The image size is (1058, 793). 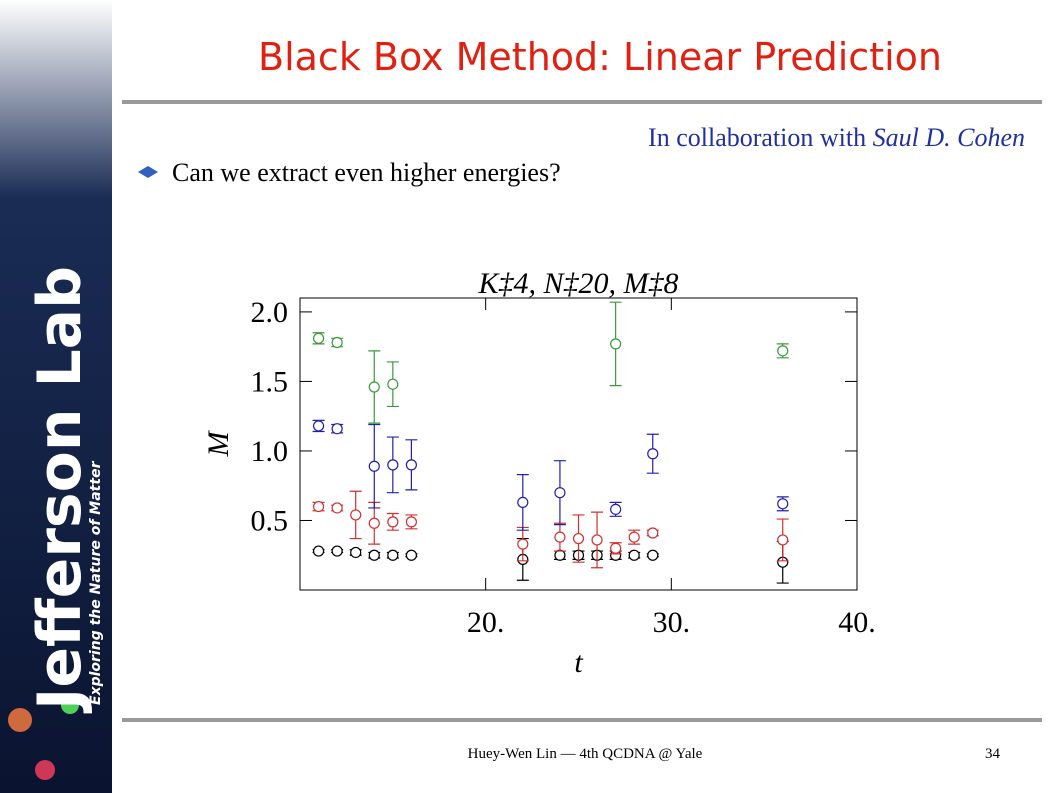 What do you see at coordinates (857, 622) in the screenshot?
I see `x-tick-label: 40.` at bounding box center [857, 622].